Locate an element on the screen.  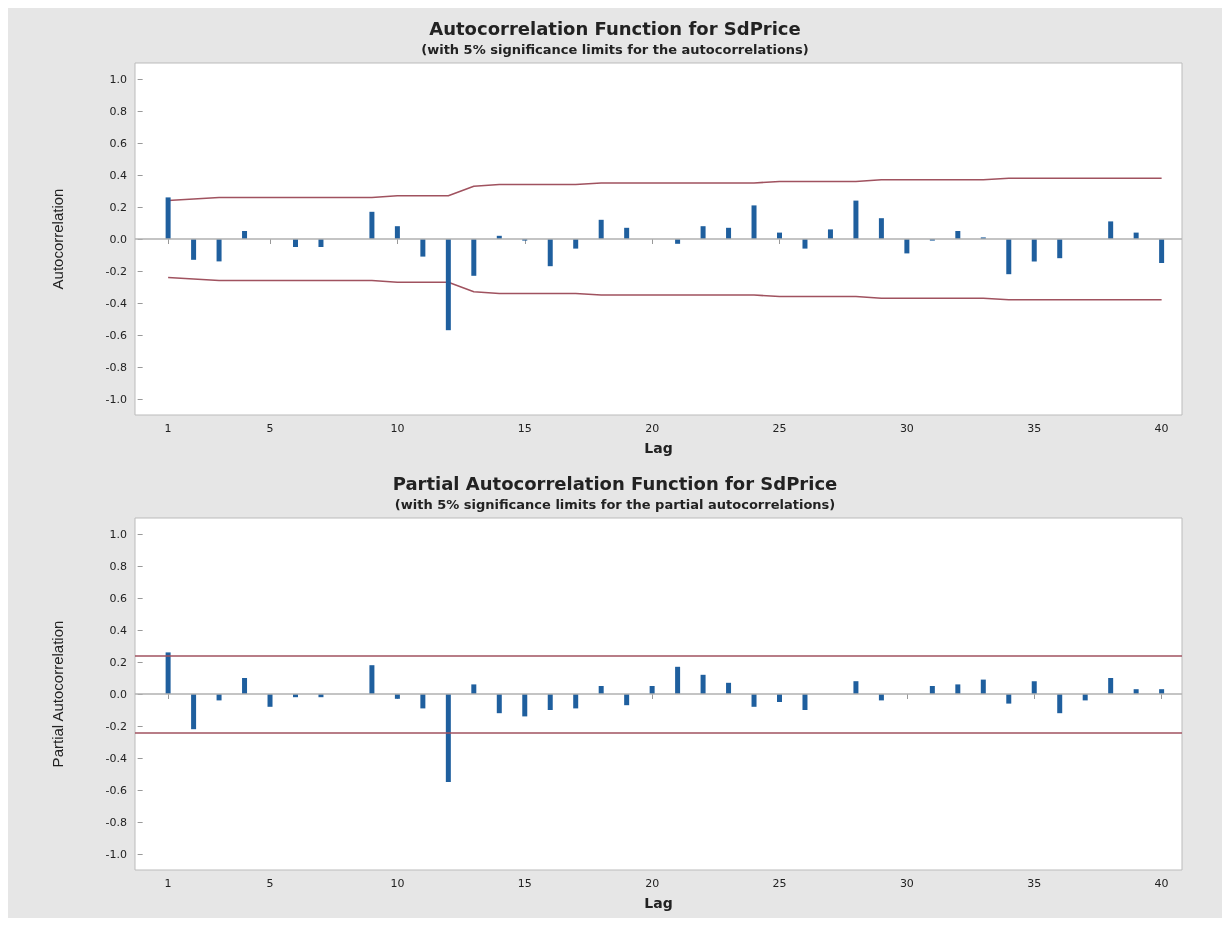
y-axis-title: Partial Autocorrelation is located at coordinates (57, 694).